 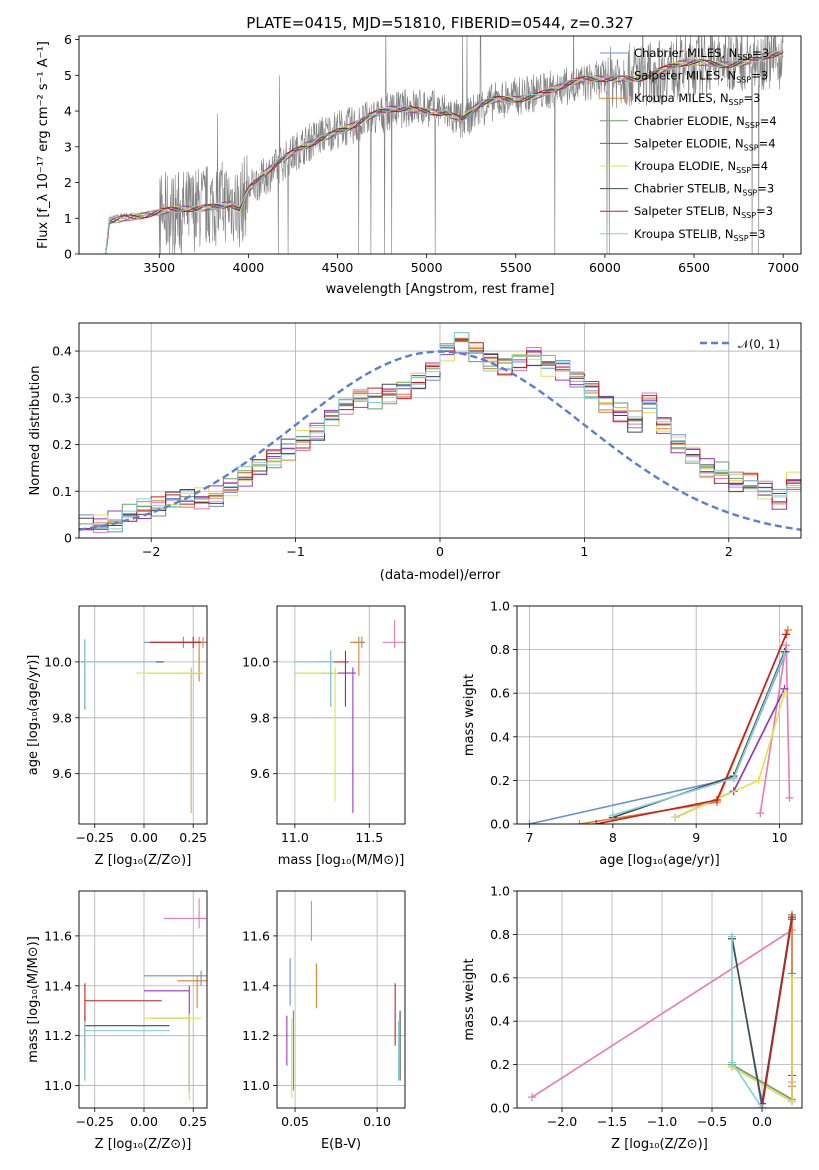 I want to click on histogram-chabrier-stelib, so click(x=440, y=434).